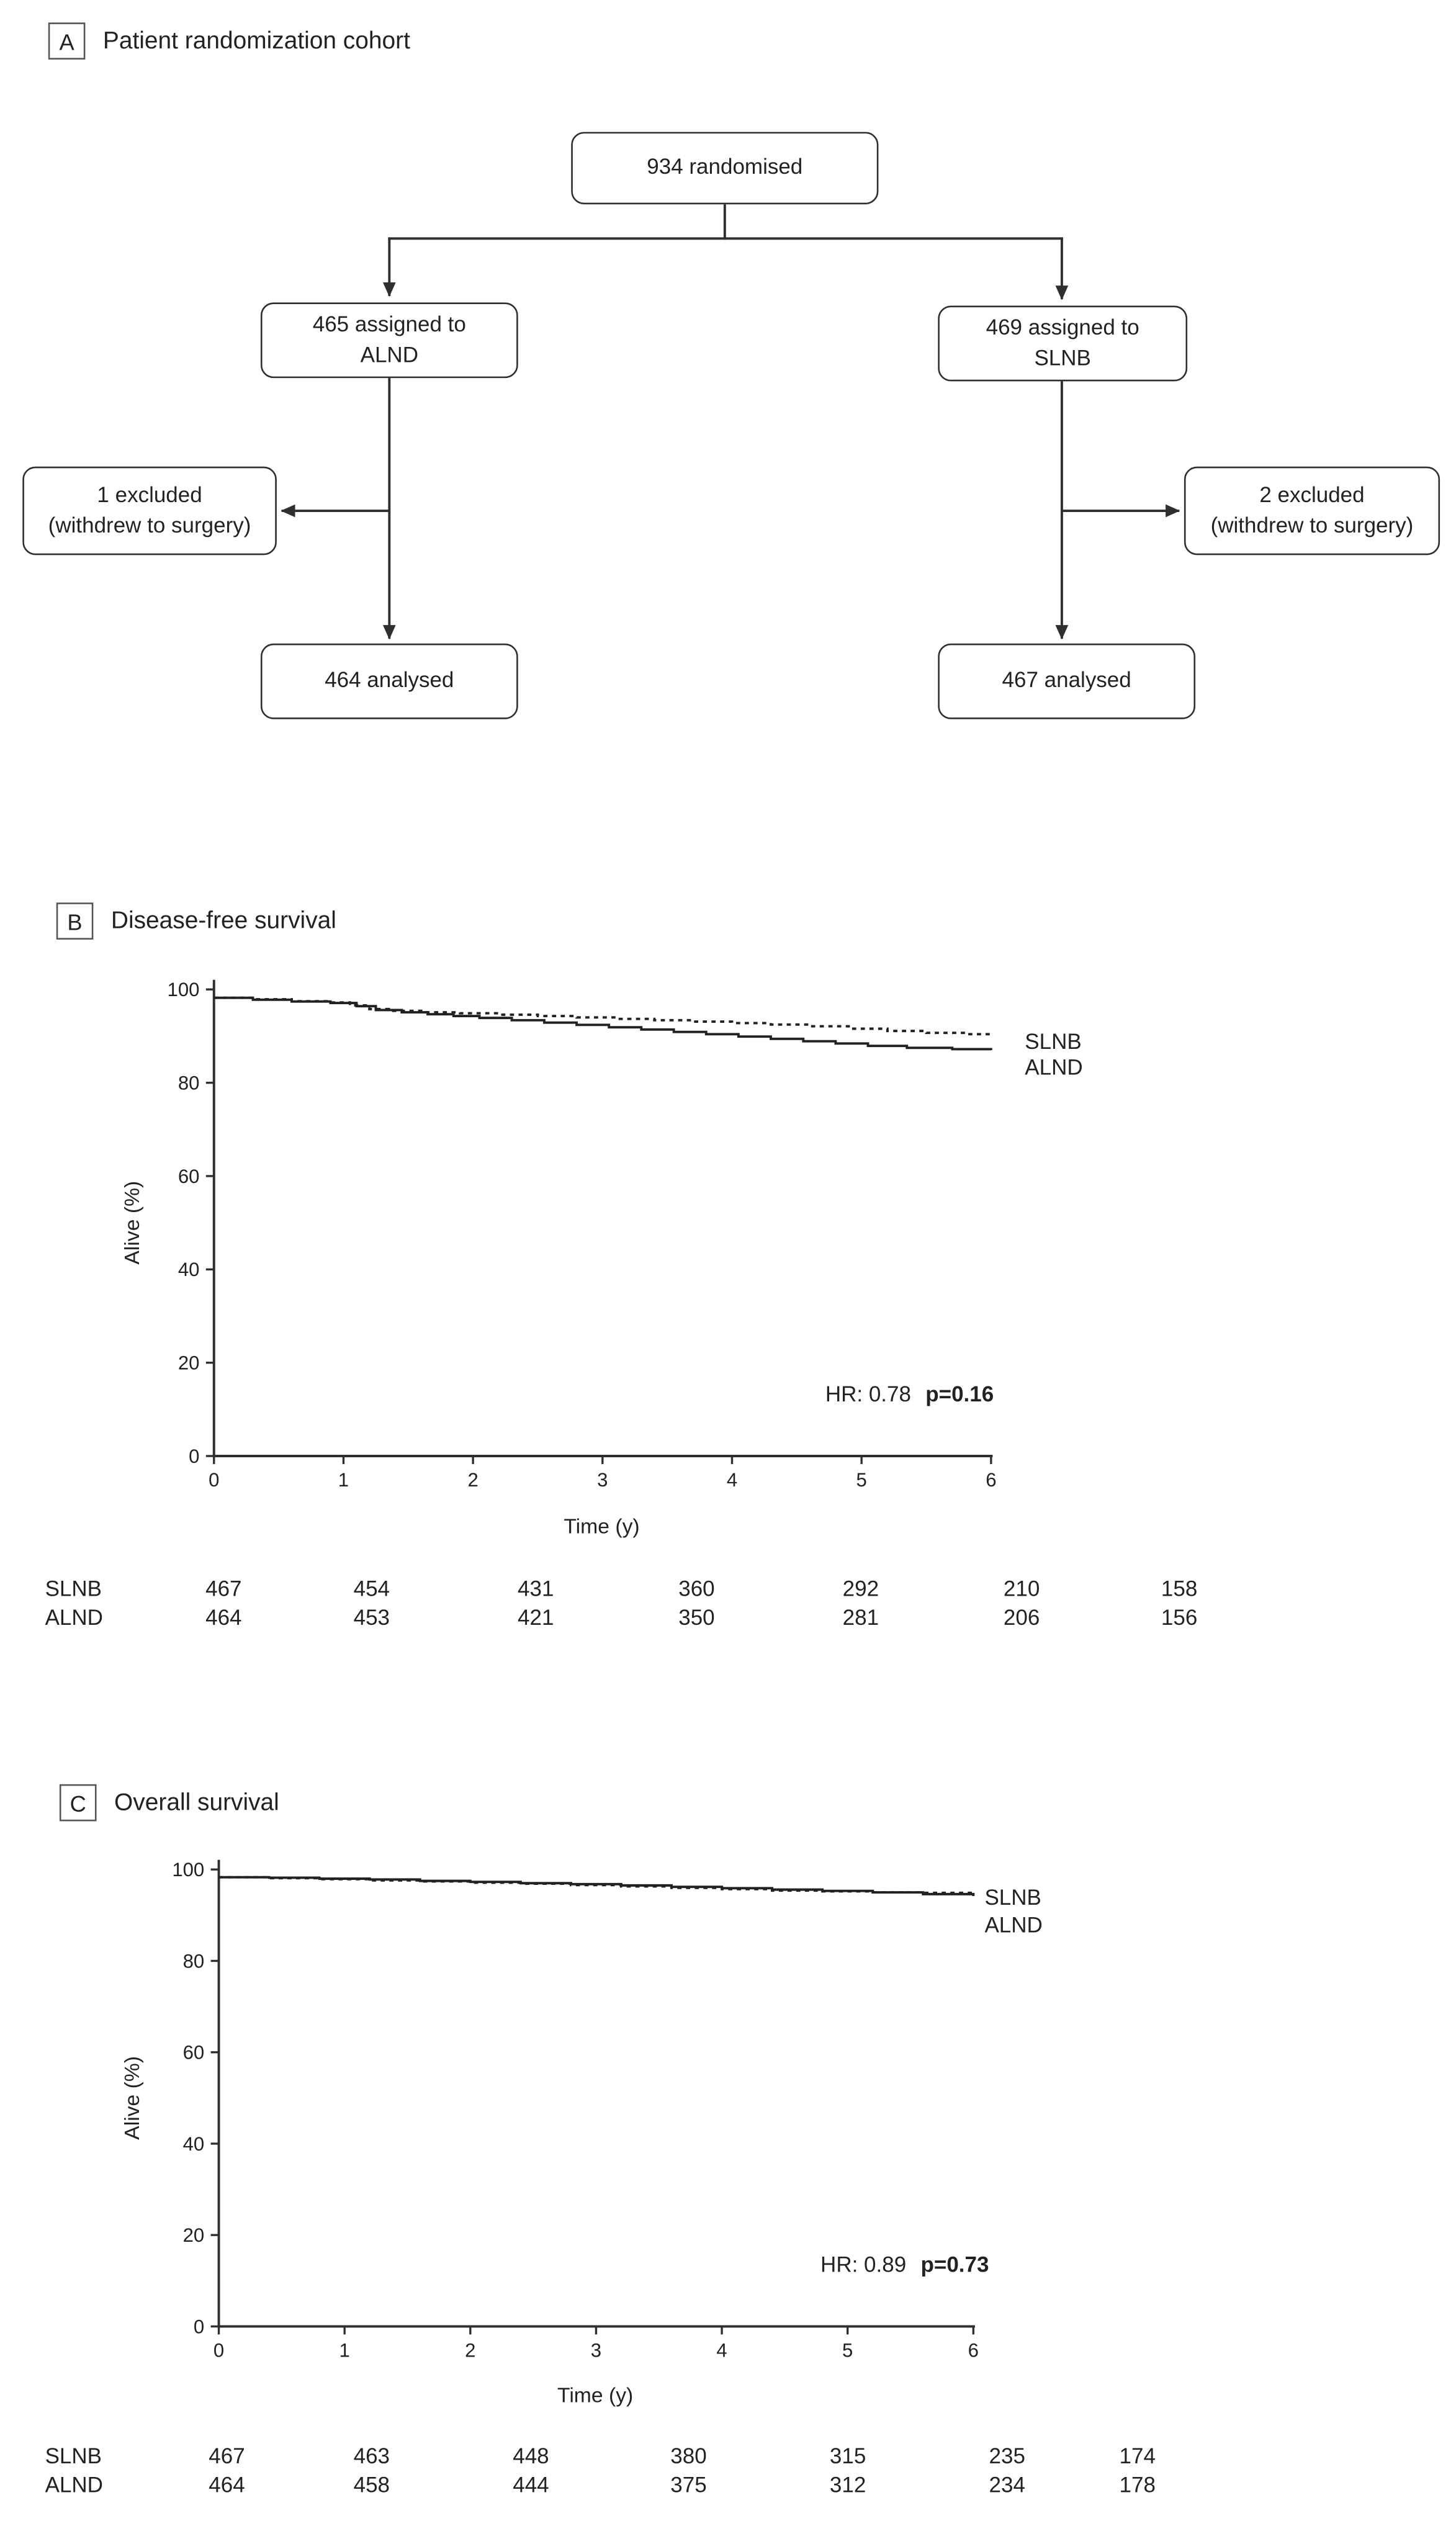 The height and width of the screenshot is (2526, 1456). What do you see at coordinates (223, 921) in the screenshot?
I see `panel-b-title: Disease-free survival` at bounding box center [223, 921].